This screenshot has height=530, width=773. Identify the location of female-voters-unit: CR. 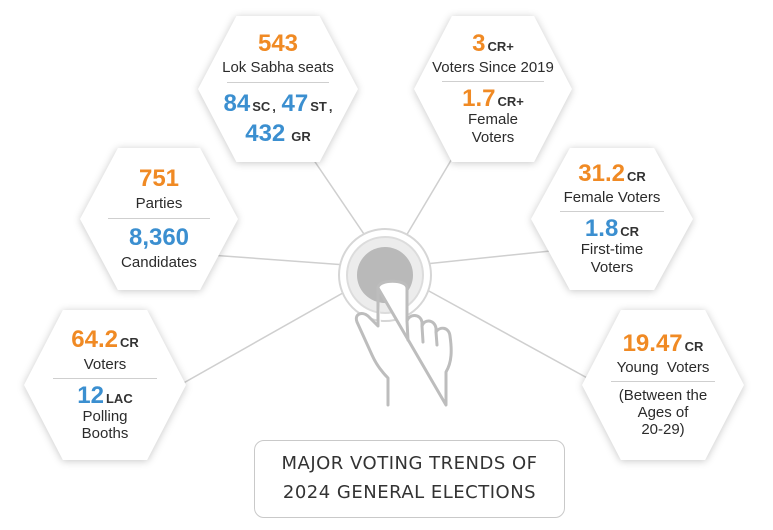
(636, 177).